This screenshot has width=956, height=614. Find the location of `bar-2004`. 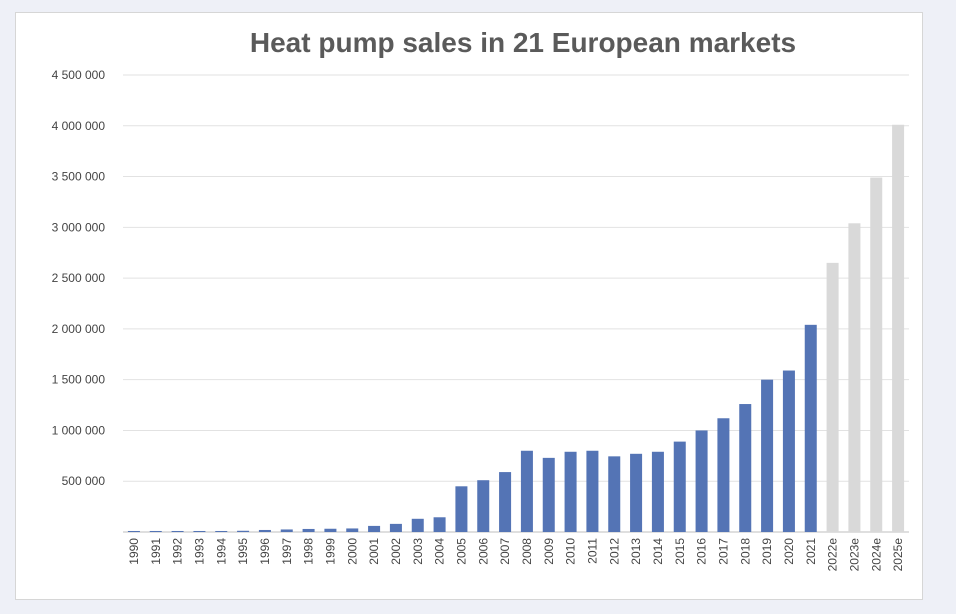

bar-2004 is located at coordinates (439, 524).